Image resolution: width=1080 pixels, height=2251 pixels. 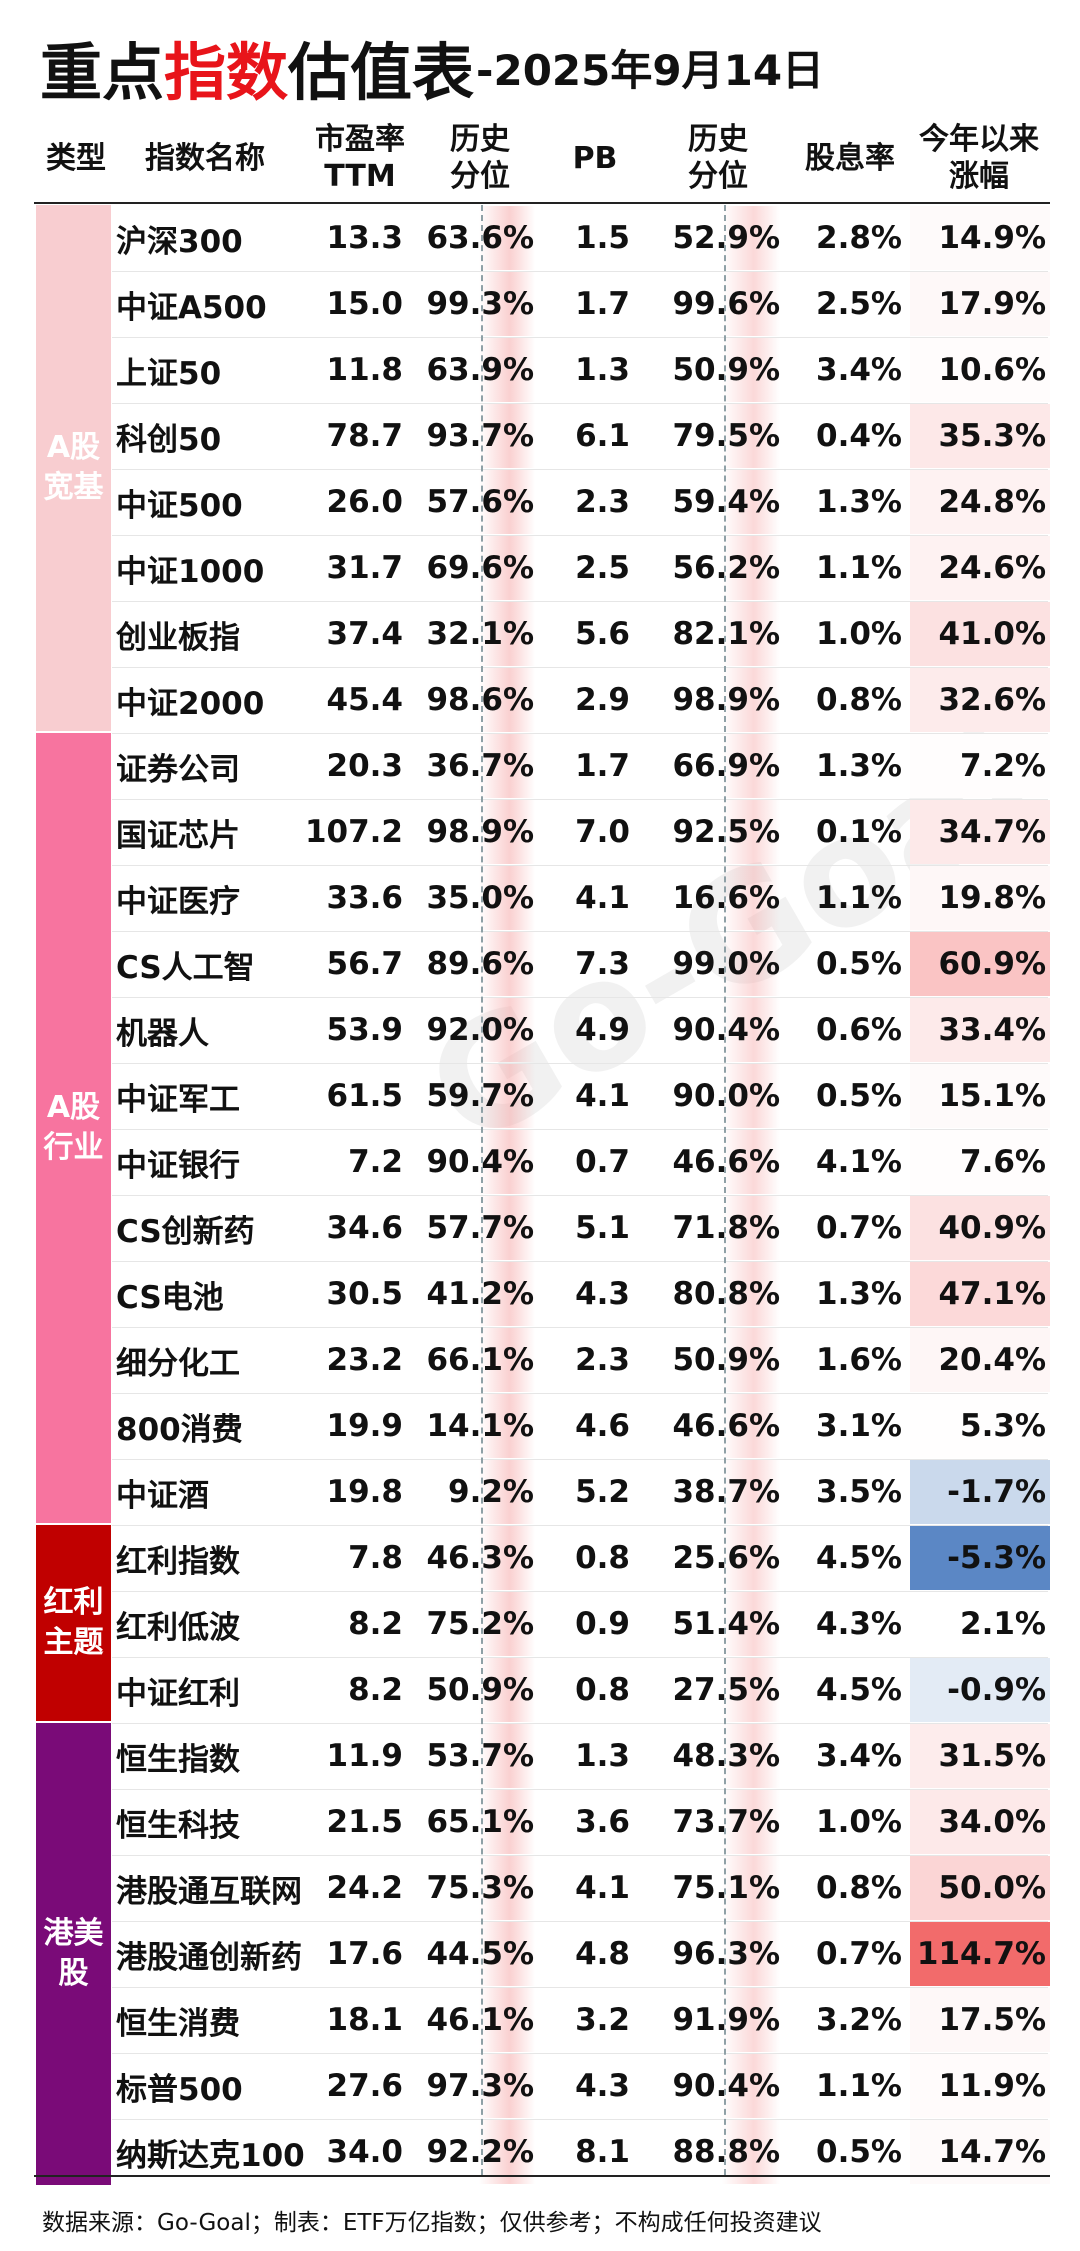 What do you see at coordinates (540, 964) in the screenshot?
I see `table-row: CS人工智 56.7 89.6% 7.3 99.0% 0.5% 60.9%` at bounding box center [540, 964].